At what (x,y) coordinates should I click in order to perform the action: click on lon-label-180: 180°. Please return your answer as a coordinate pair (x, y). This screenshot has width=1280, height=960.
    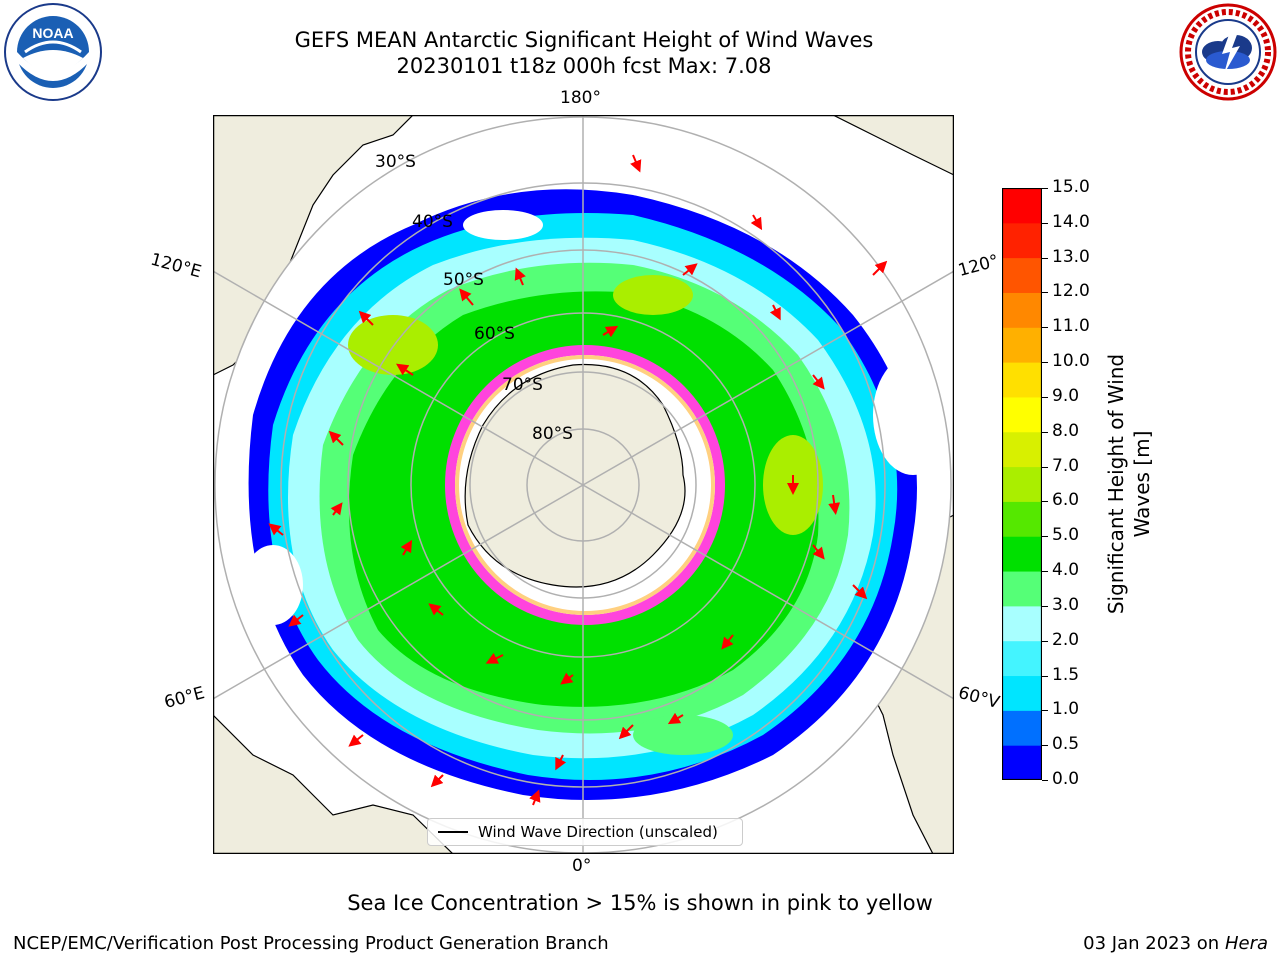
    Looking at the image, I should click on (580, 98).